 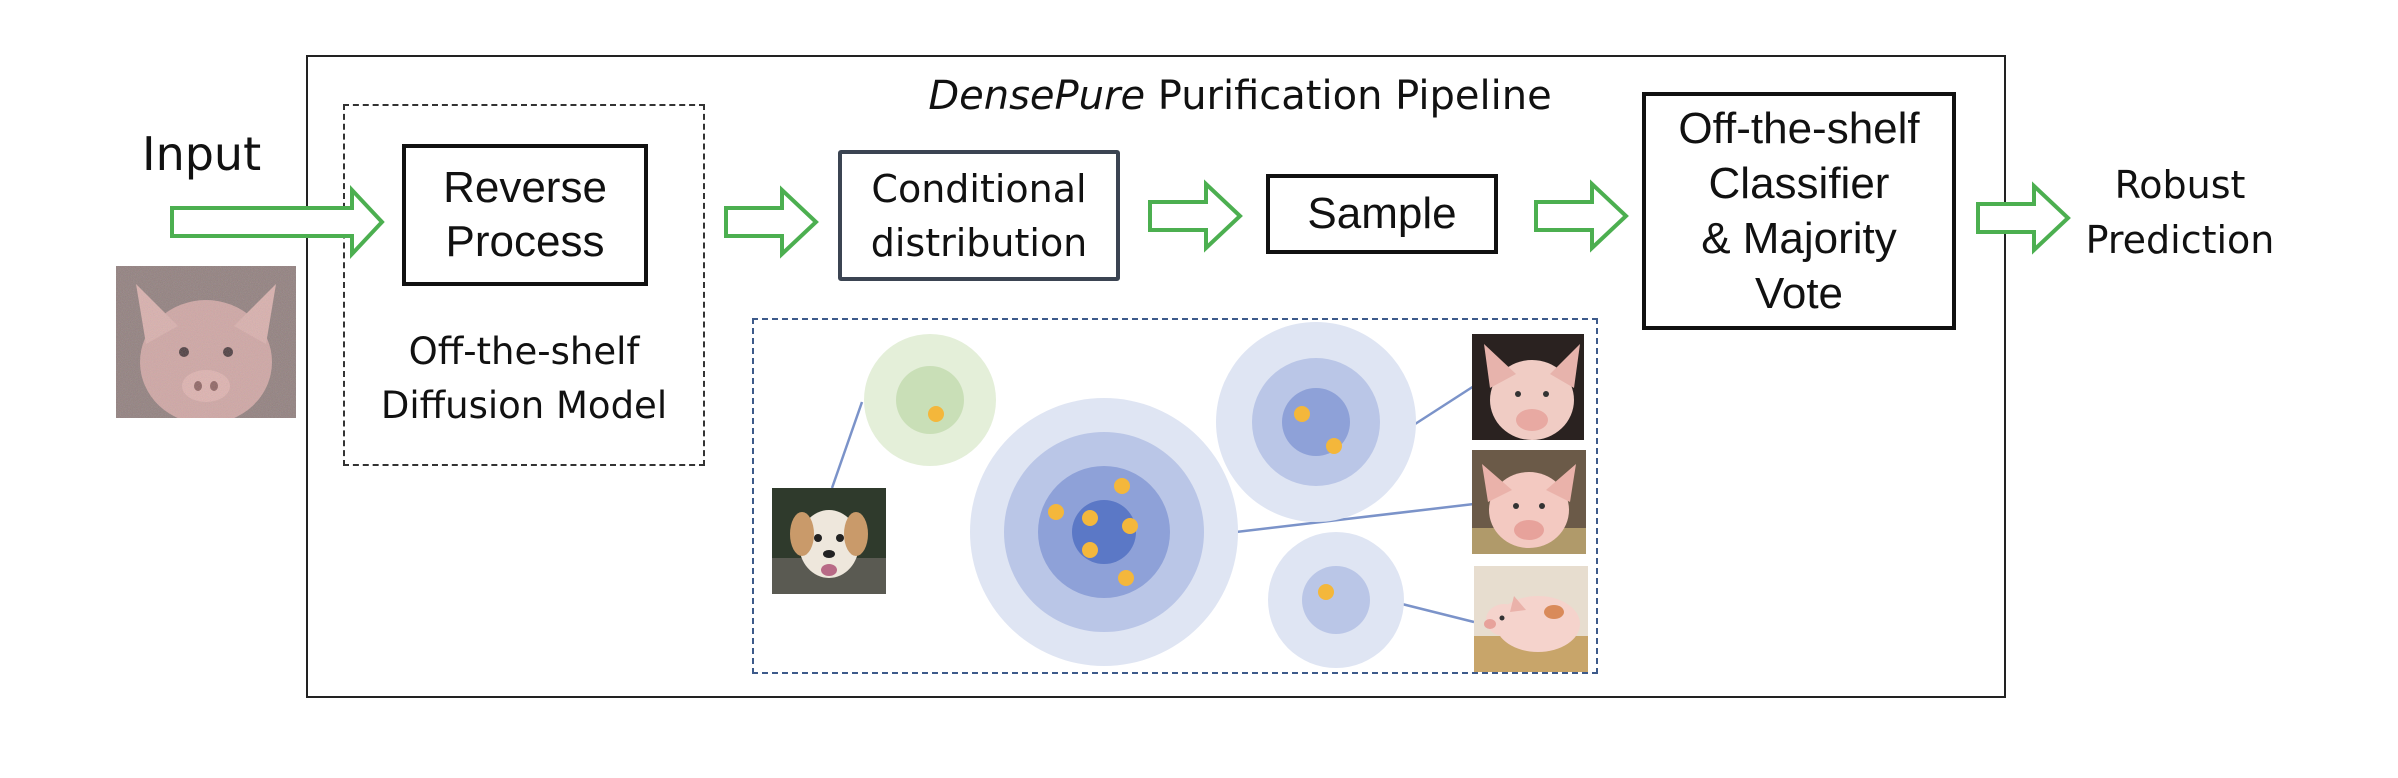 I want to click on classifier-box: Off-the-shelf Classifier & Majority Vote, so click(x=1799, y=211).